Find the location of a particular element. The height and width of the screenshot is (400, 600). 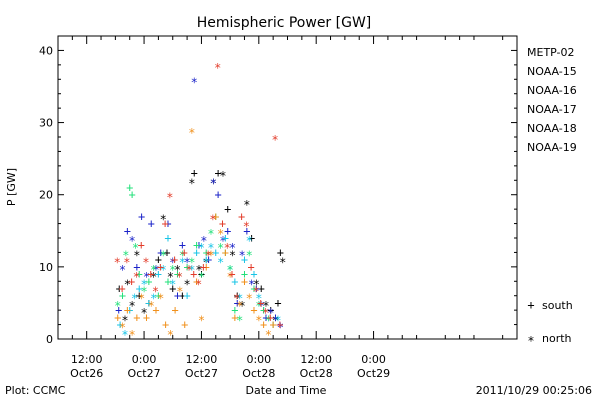

y-axis-label: P [GW] is located at coordinates (11, 187).